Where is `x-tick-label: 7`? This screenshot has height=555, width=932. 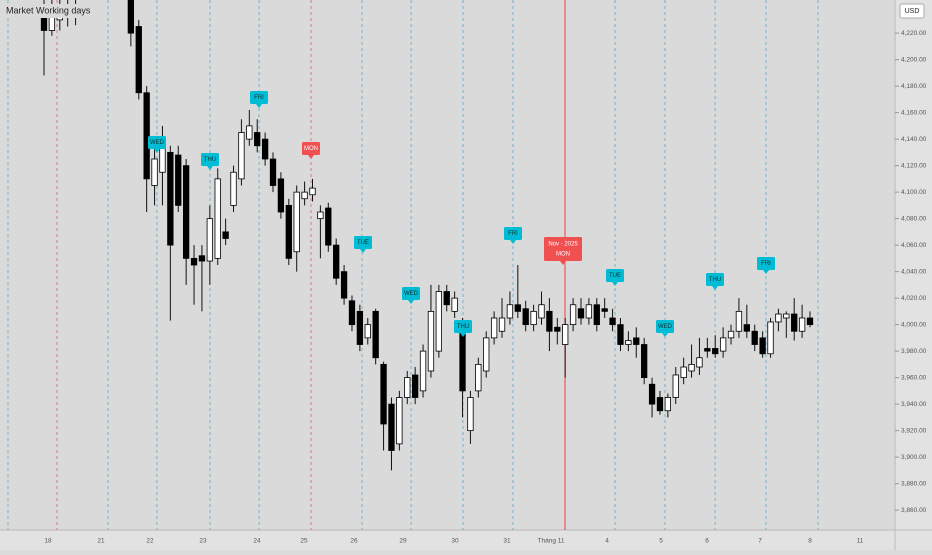 x-tick-label: 7 is located at coordinates (760, 541).